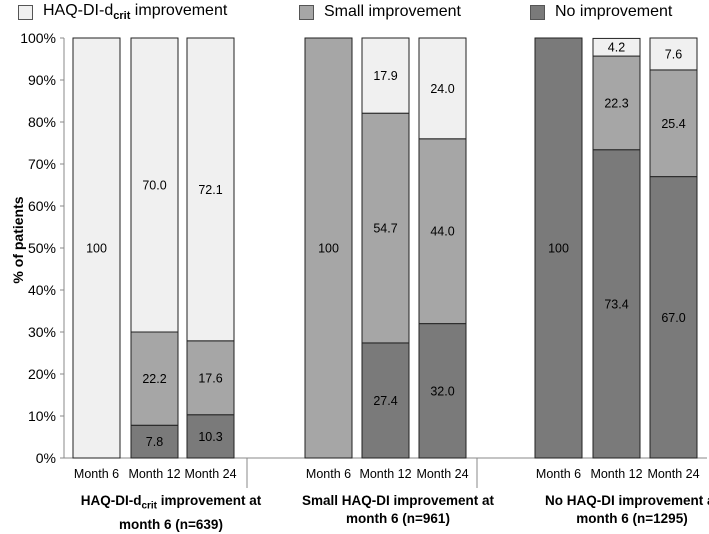  I want to click on y-tick-label: 10%, so click(42, 416).